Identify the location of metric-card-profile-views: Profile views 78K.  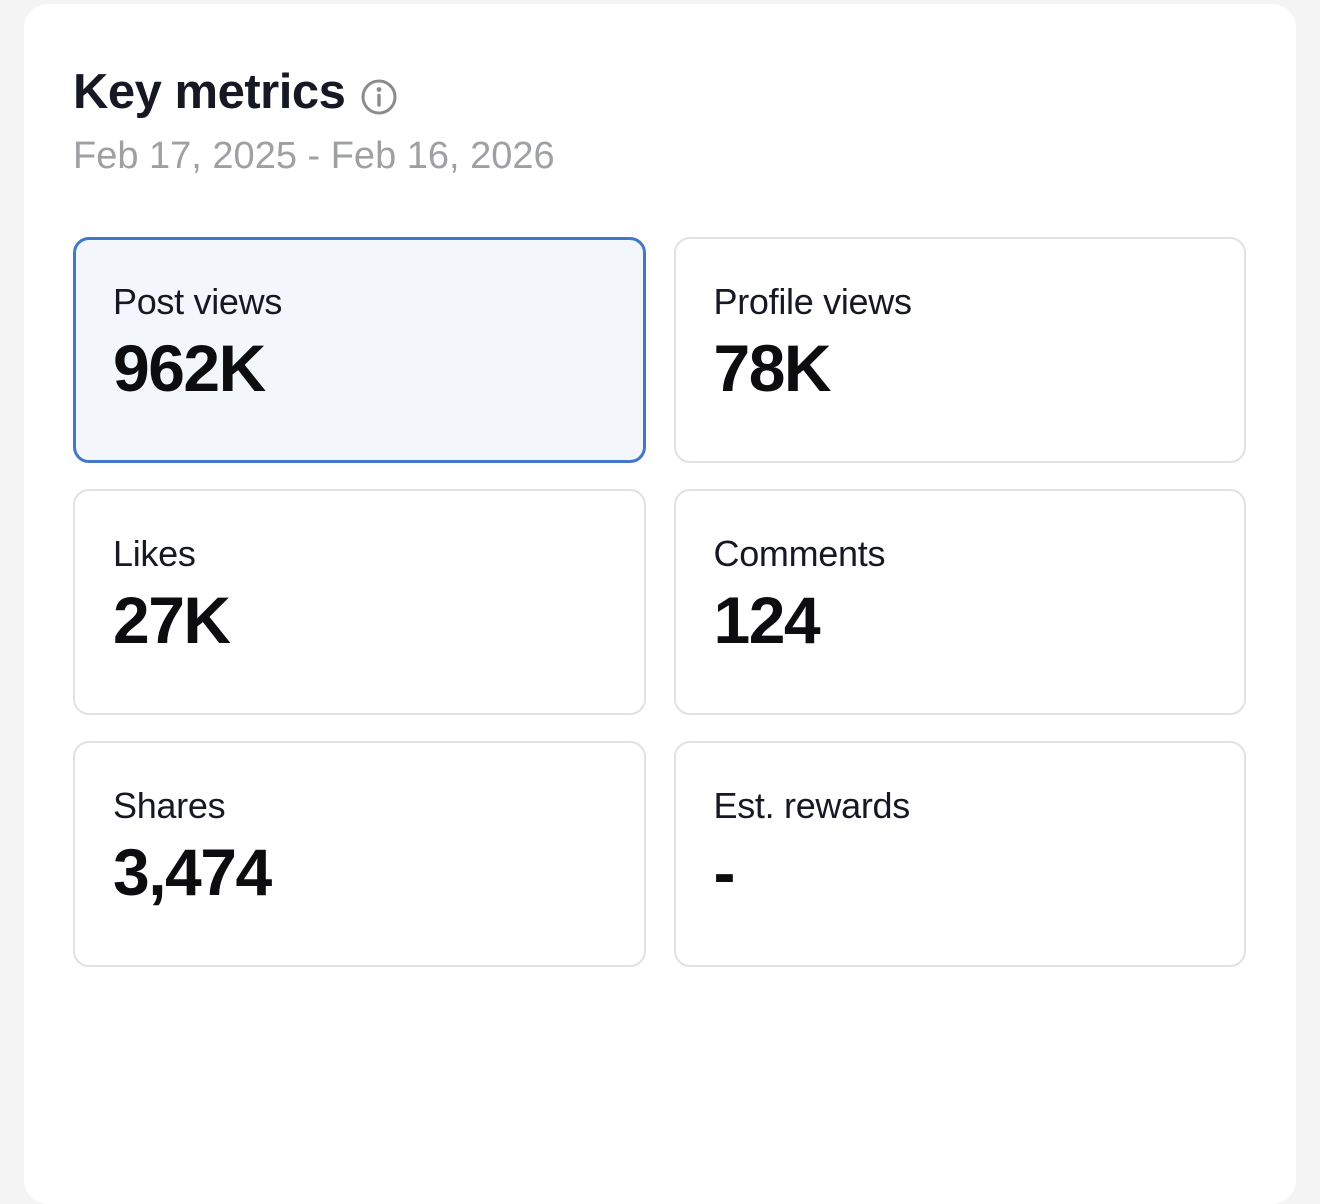
(959, 350).